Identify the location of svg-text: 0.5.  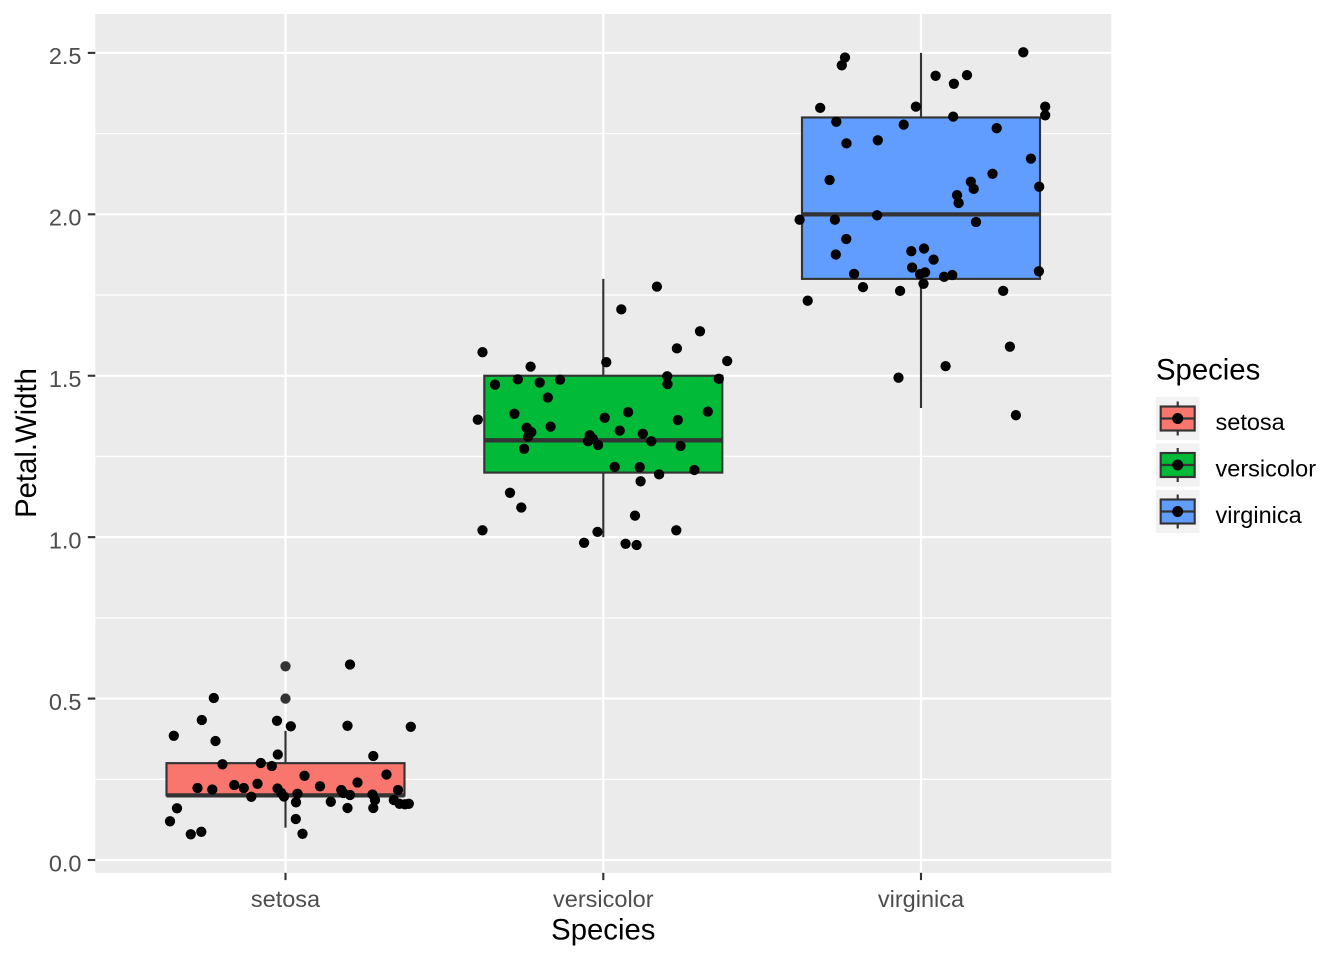
(65, 702).